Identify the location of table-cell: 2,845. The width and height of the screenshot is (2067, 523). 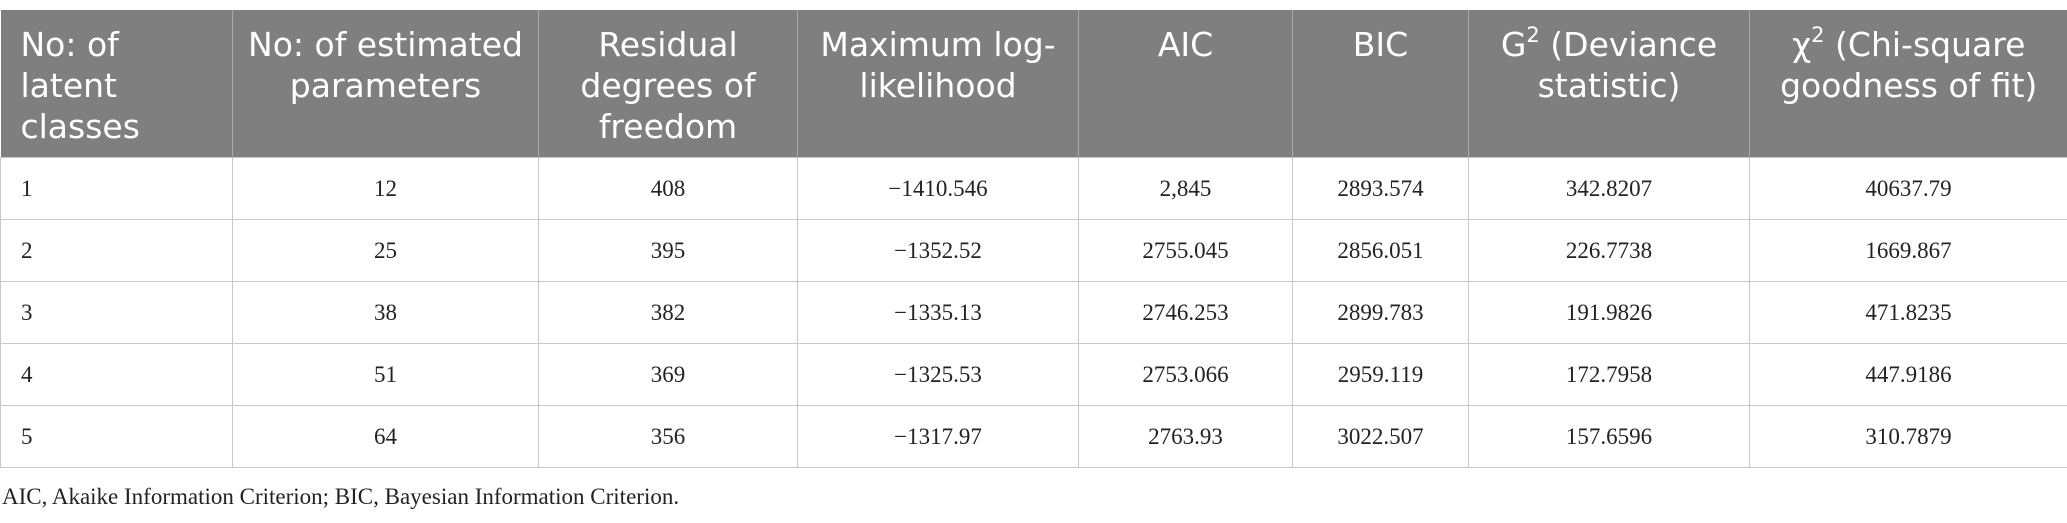
(1185, 188).